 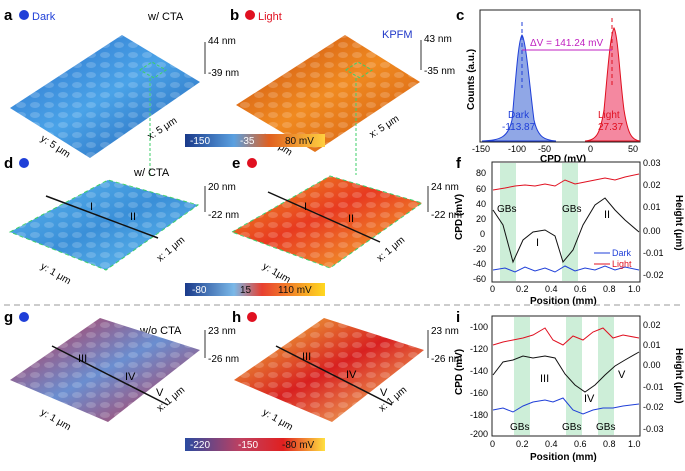 I want to click on panel-letter: d, so click(x=8, y=163).